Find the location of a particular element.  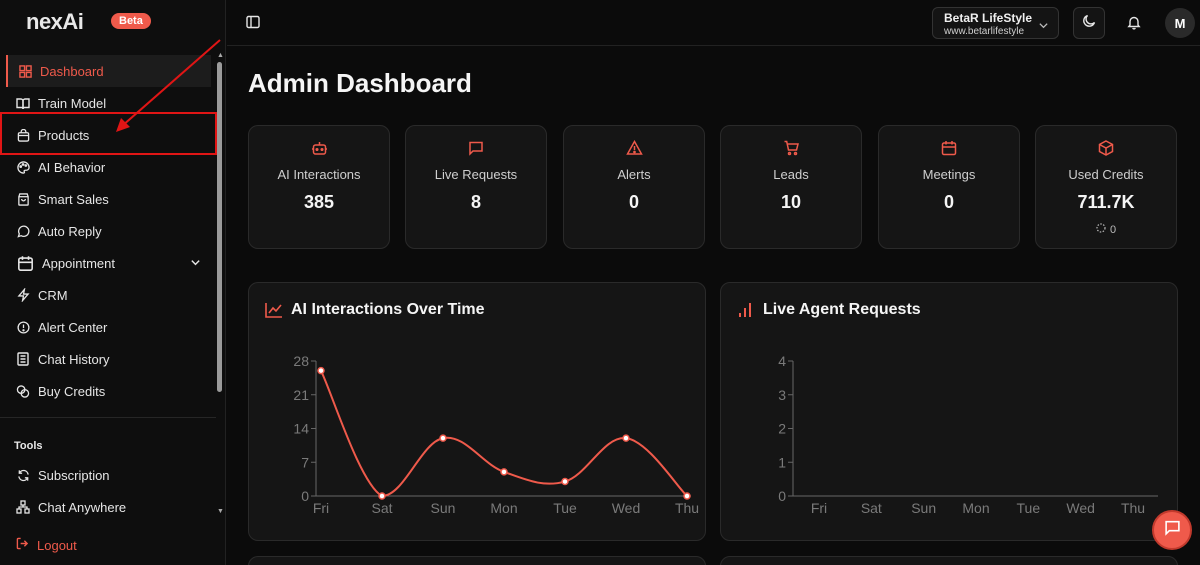

zap-icon is located at coordinates (23, 295).